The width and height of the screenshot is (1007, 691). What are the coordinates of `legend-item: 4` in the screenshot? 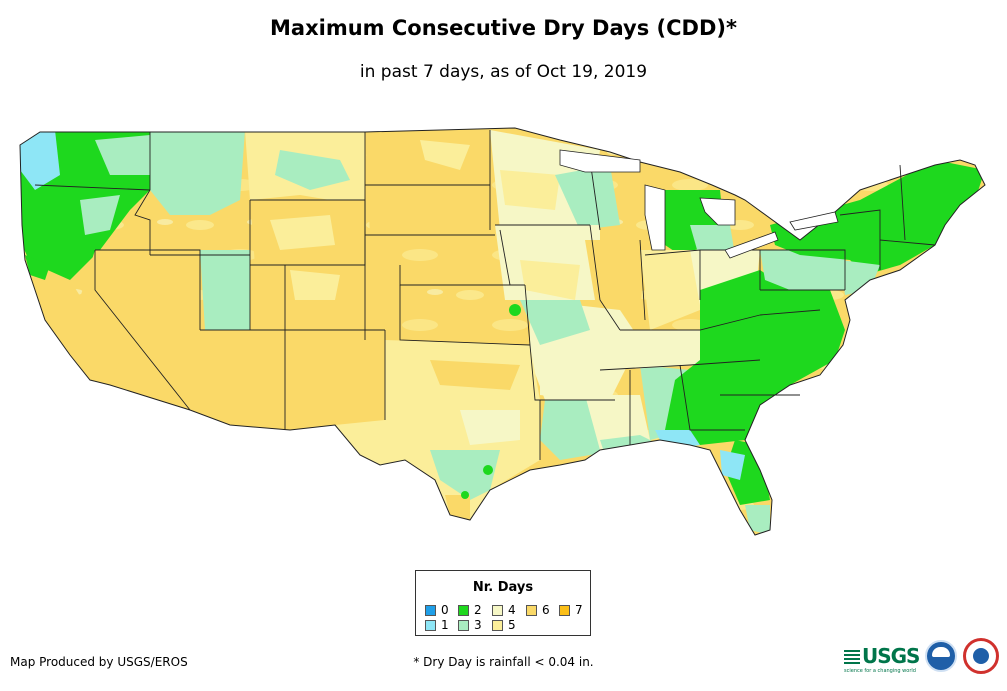 It's located at (504, 610).